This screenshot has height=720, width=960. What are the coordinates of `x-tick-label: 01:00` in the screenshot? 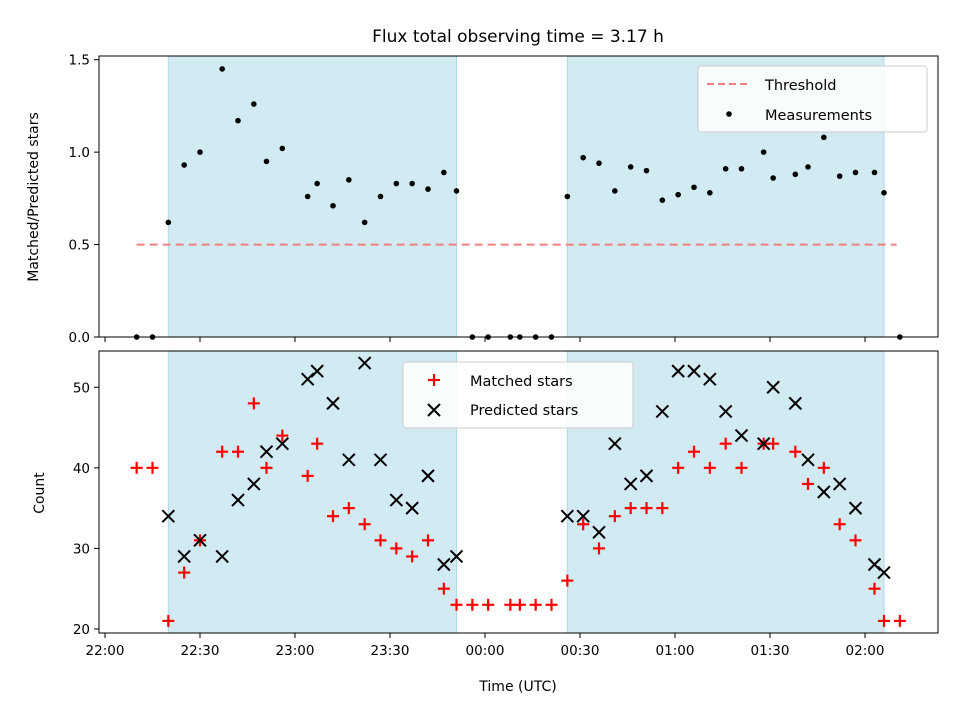 It's located at (675, 651).